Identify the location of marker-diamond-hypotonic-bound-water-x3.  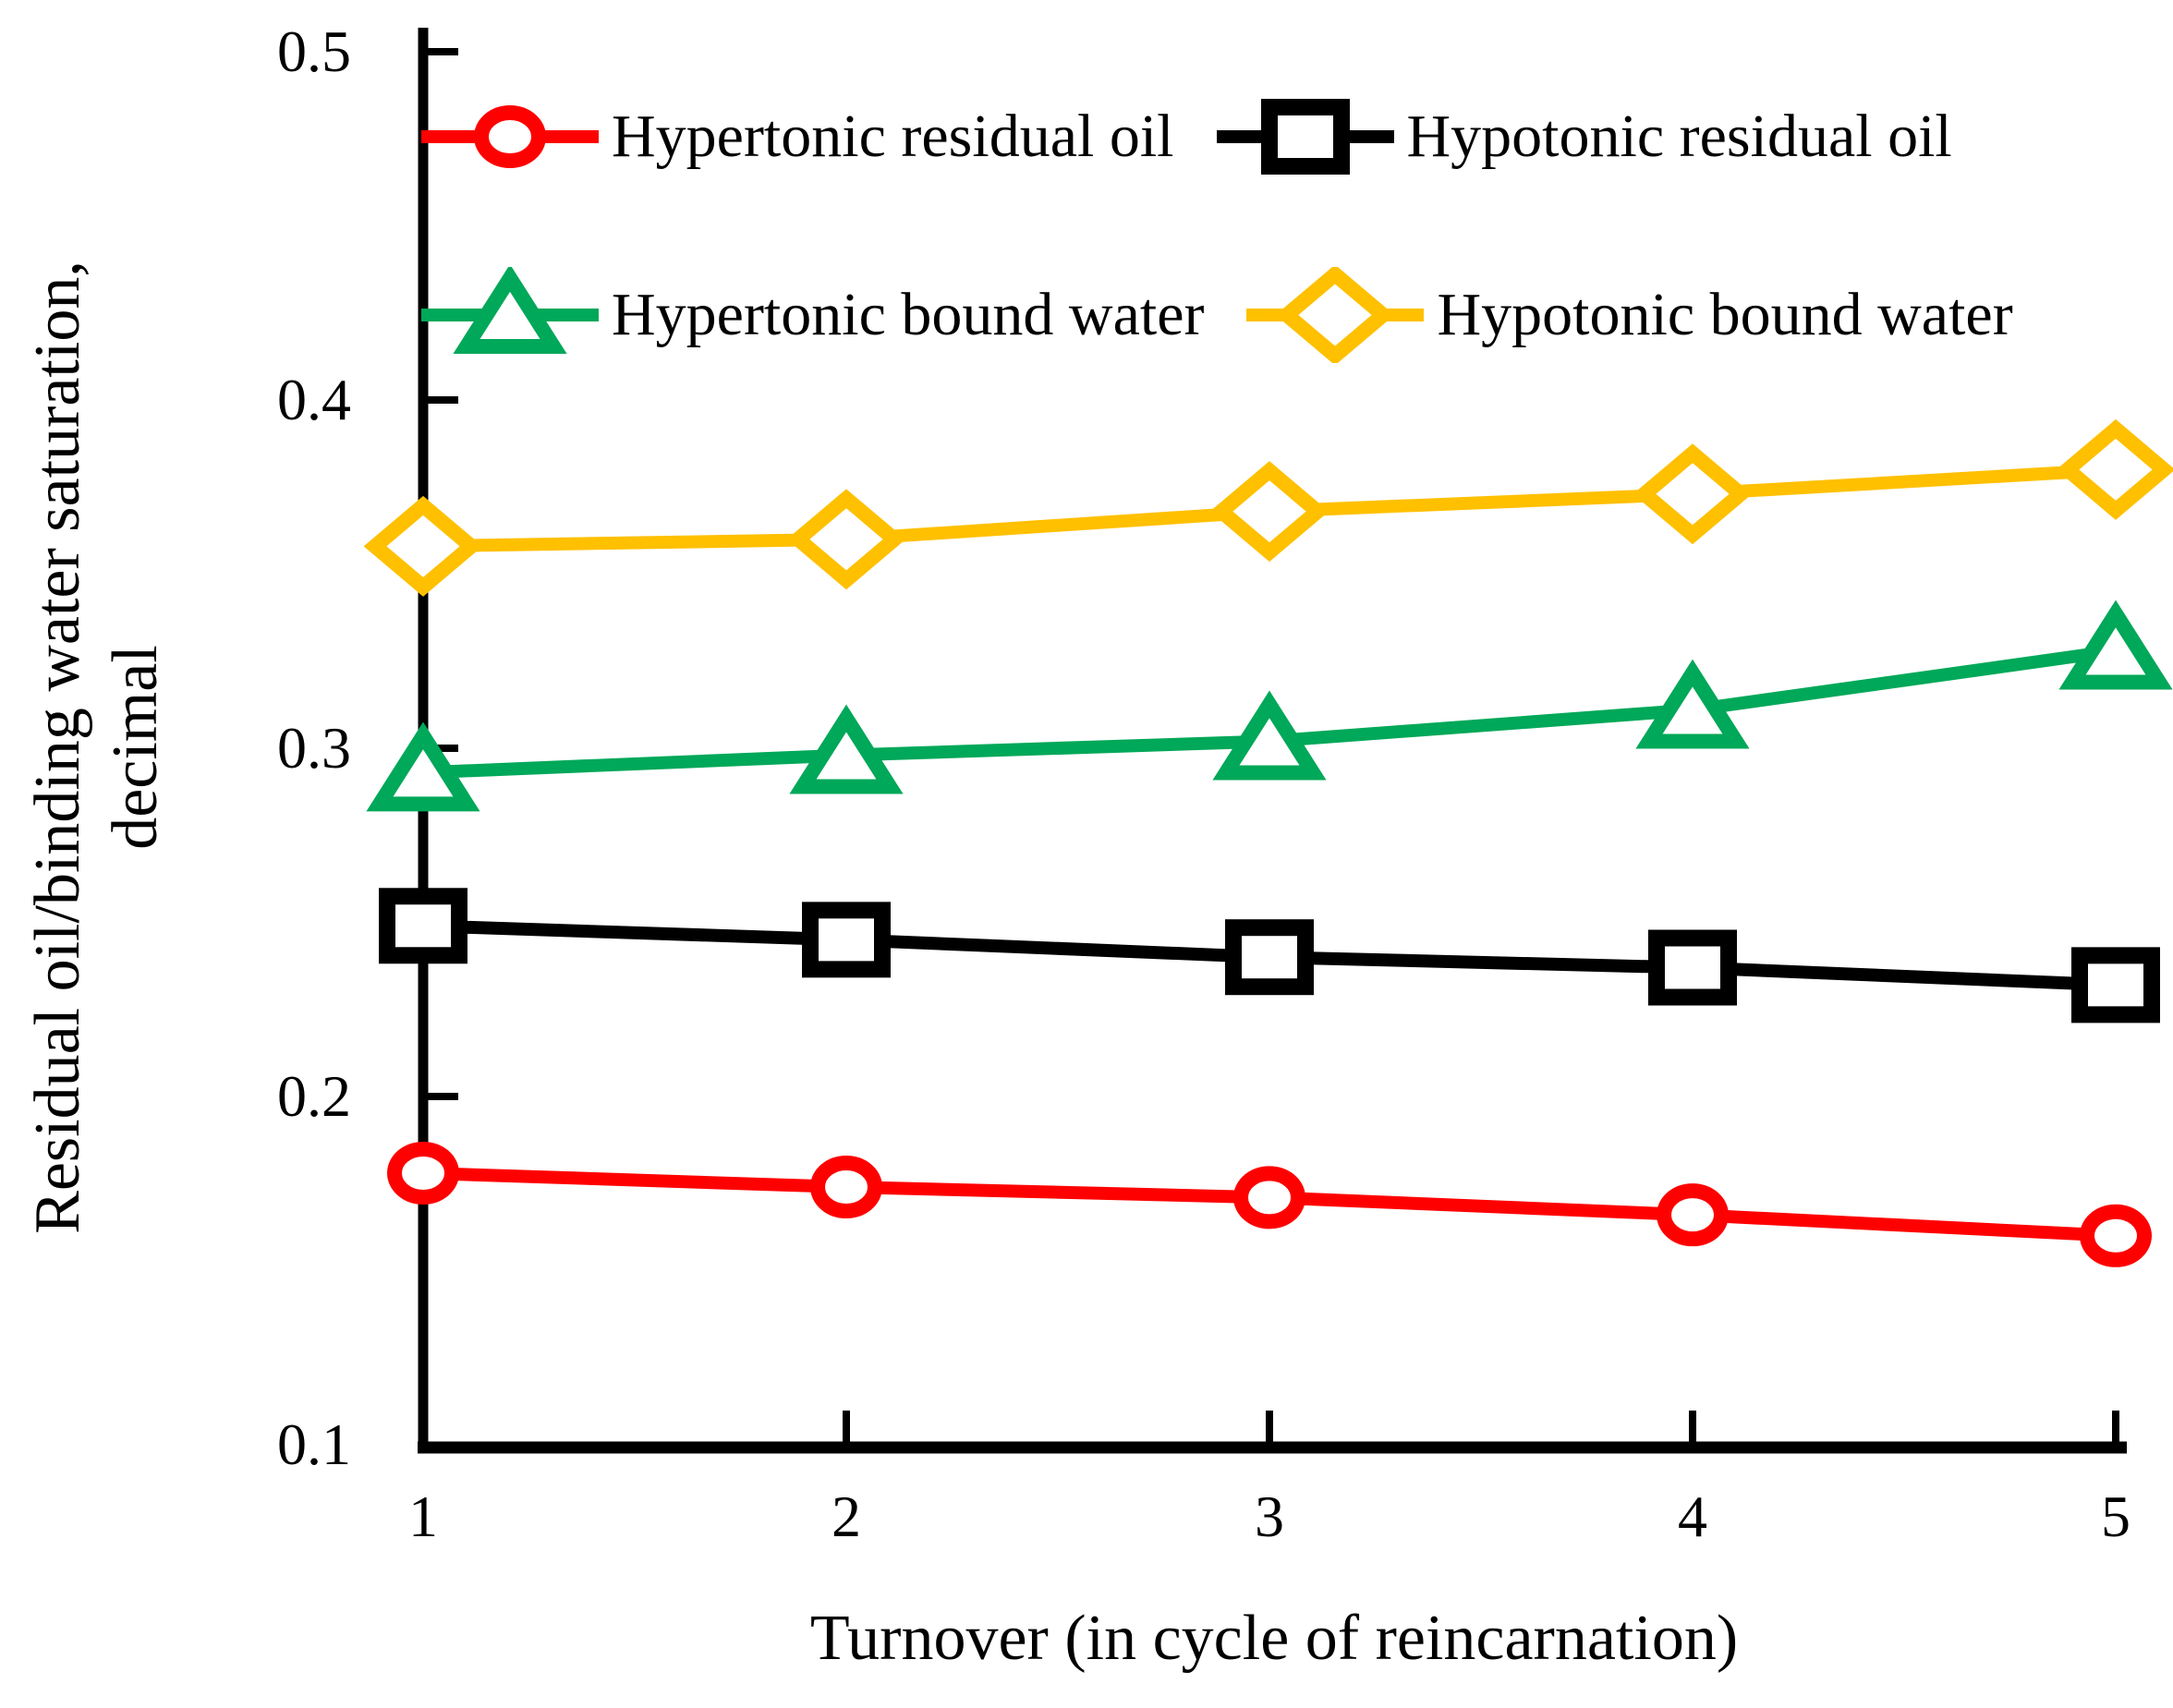
(1269, 512).